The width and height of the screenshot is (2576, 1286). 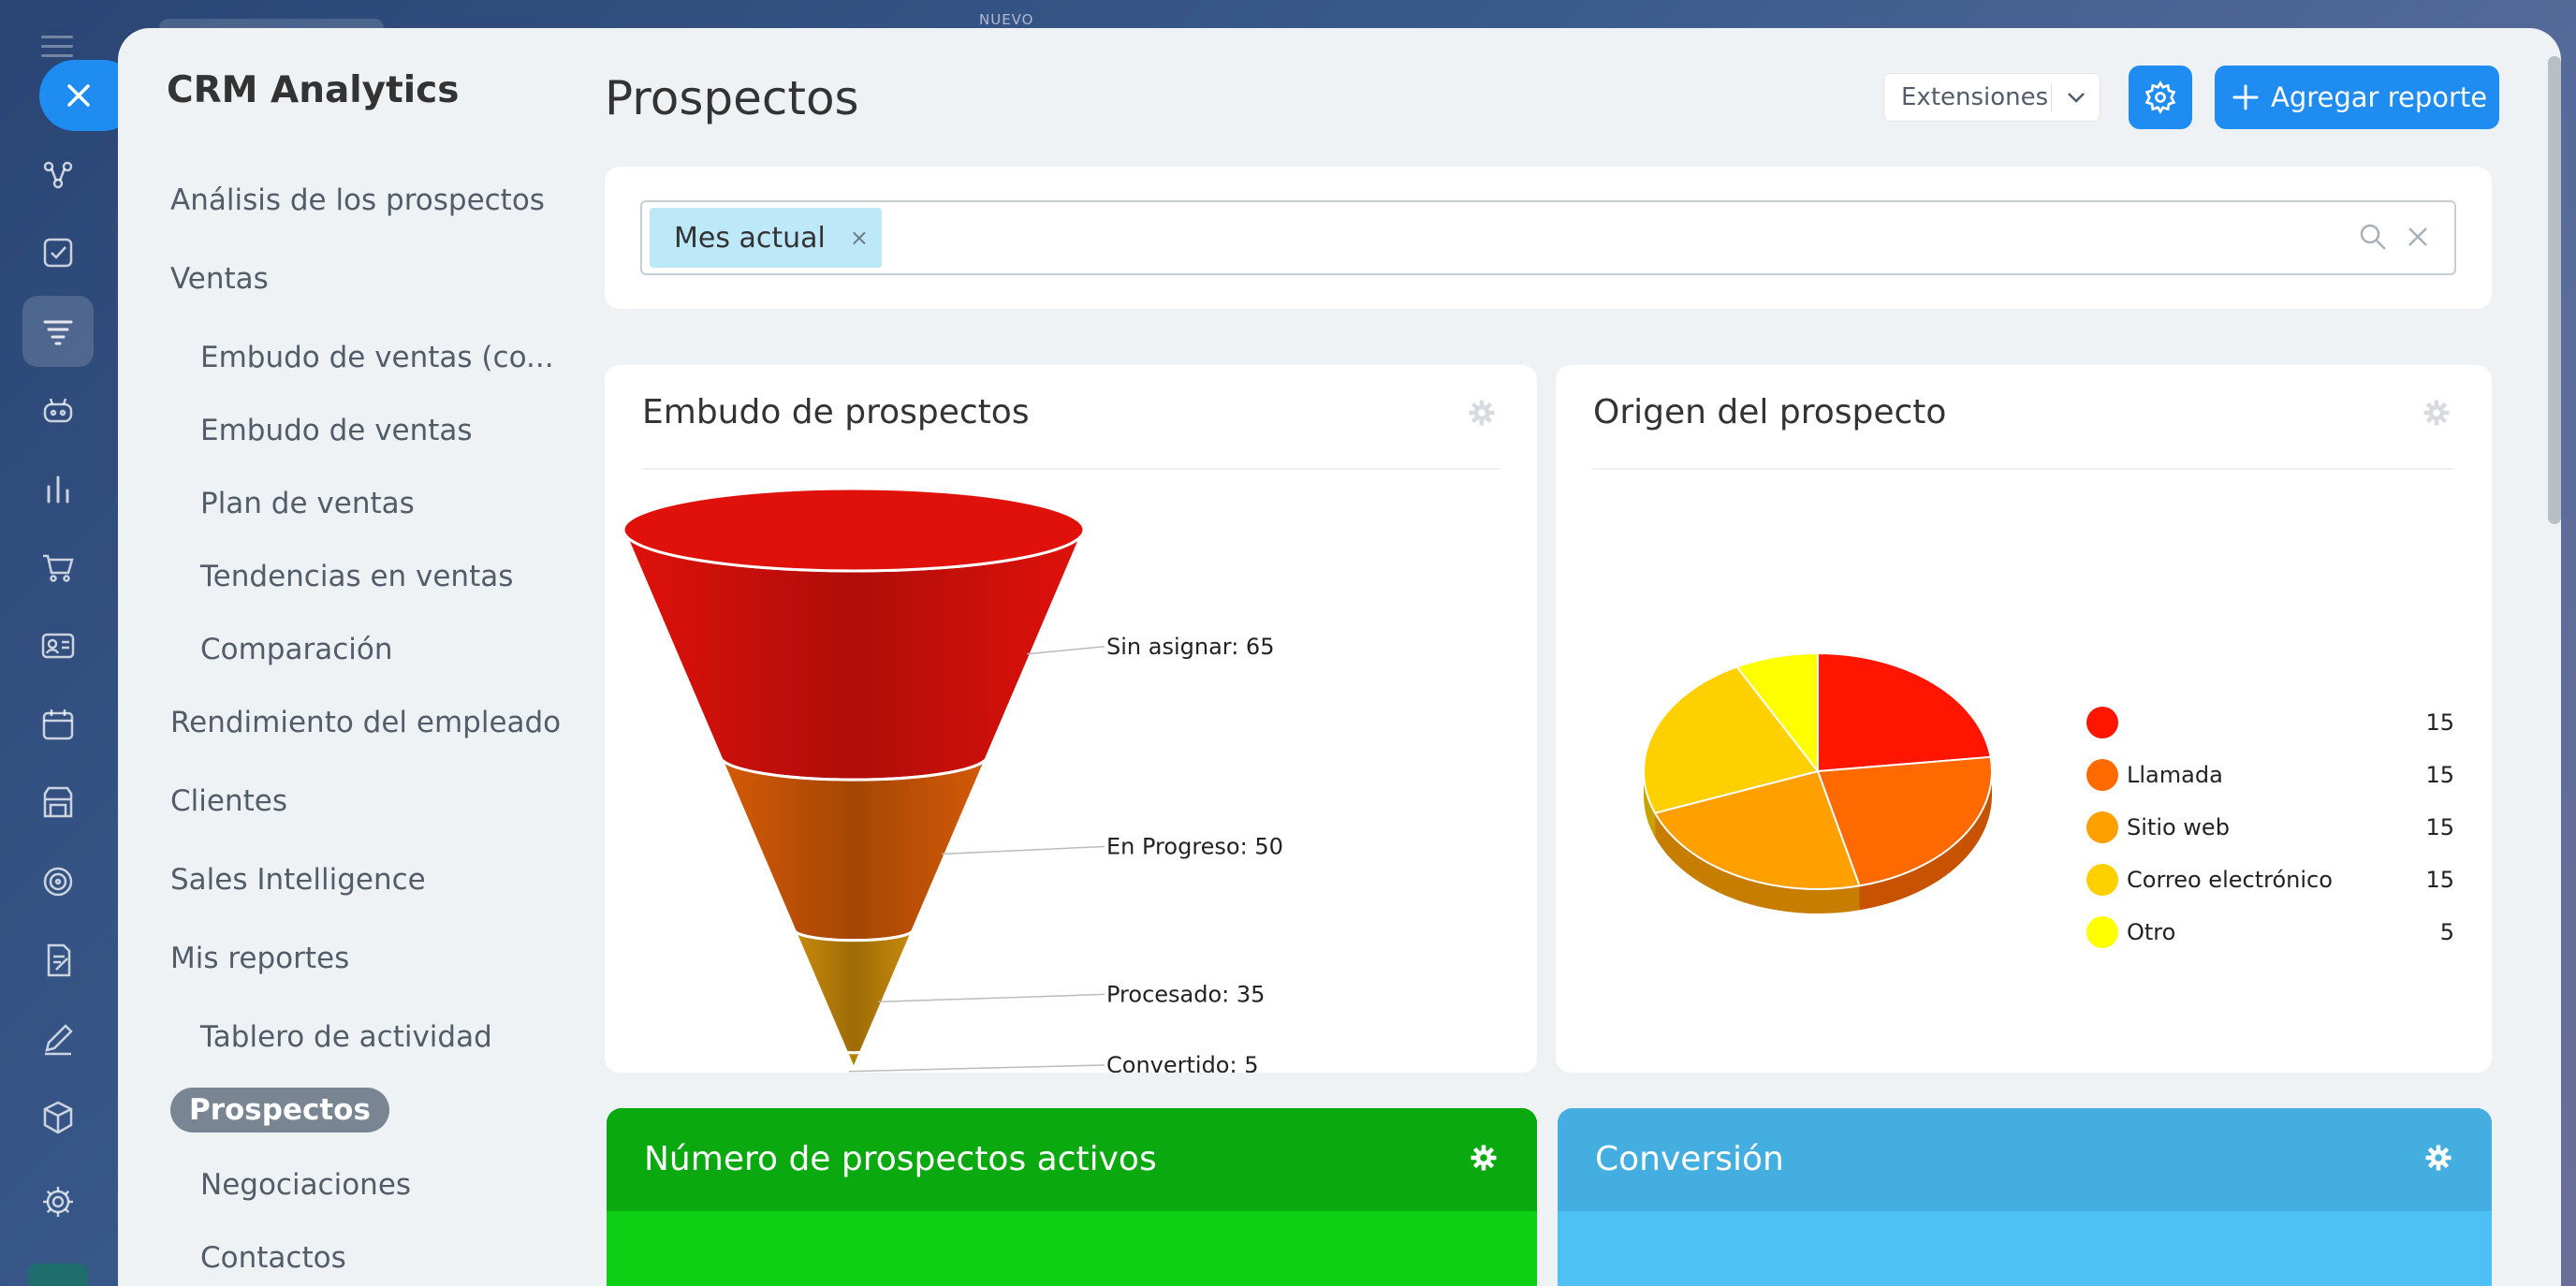 I want to click on filter-chip: Mes actual ×, so click(x=766, y=238).